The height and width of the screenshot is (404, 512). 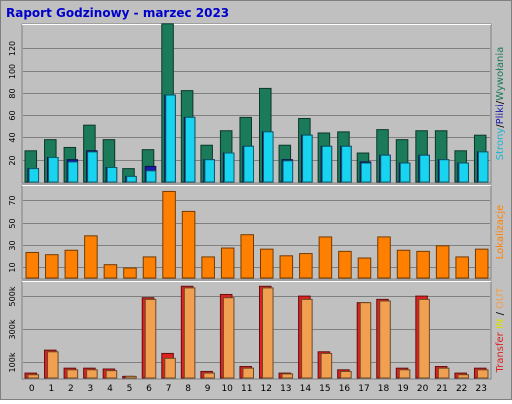 I want to click on x-tick-label: 15, so click(x=324, y=389).